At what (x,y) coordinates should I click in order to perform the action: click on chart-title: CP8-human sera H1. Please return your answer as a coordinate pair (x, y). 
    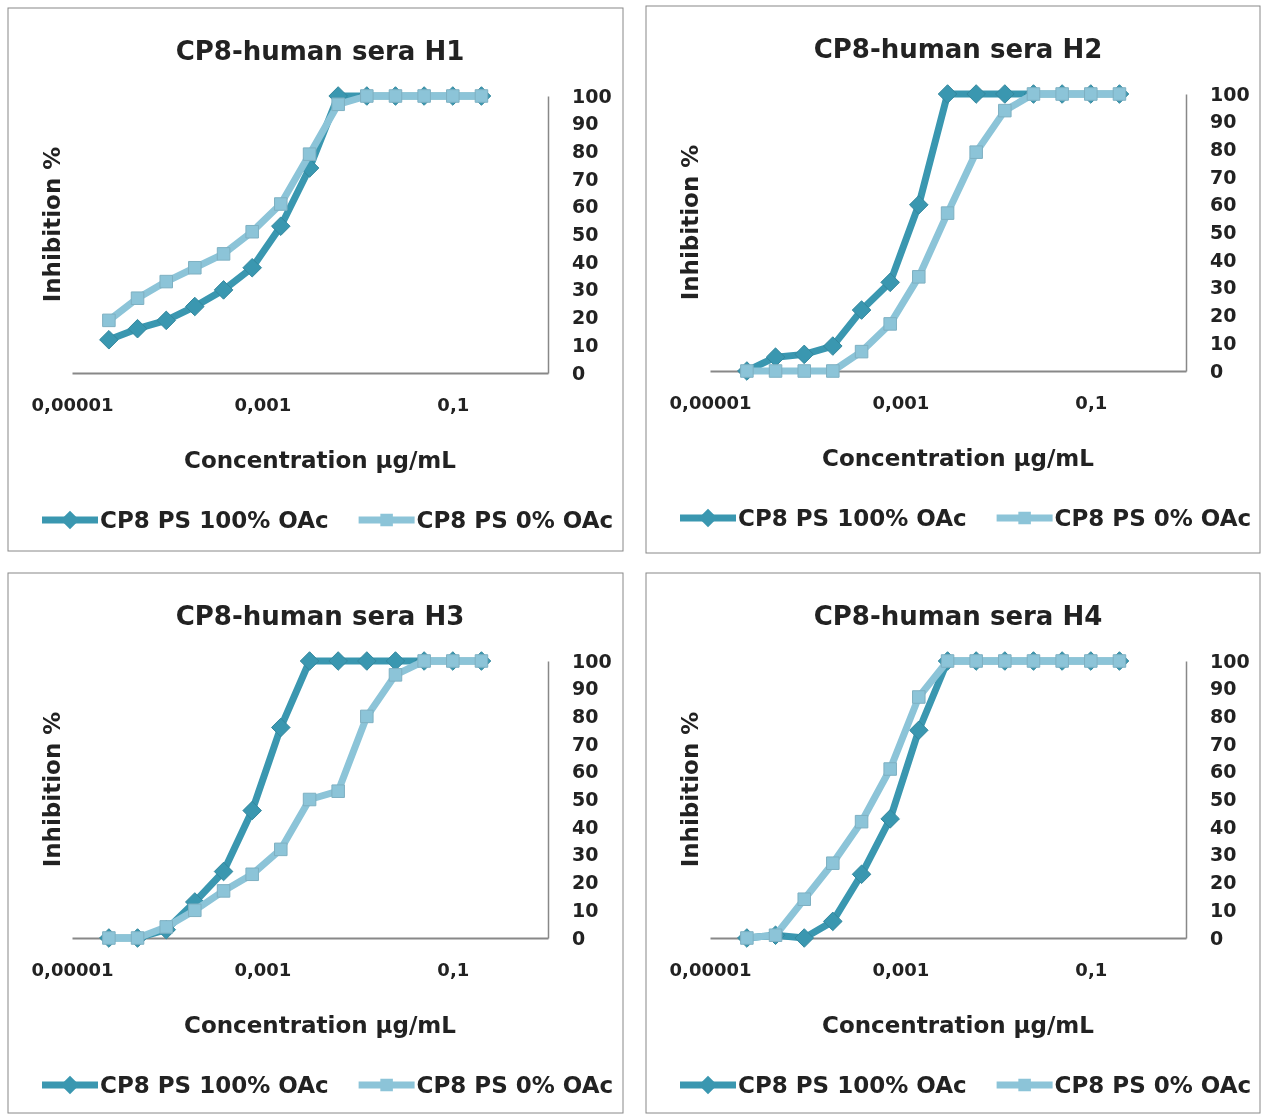
    Looking at the image, I should click on (320, 51).